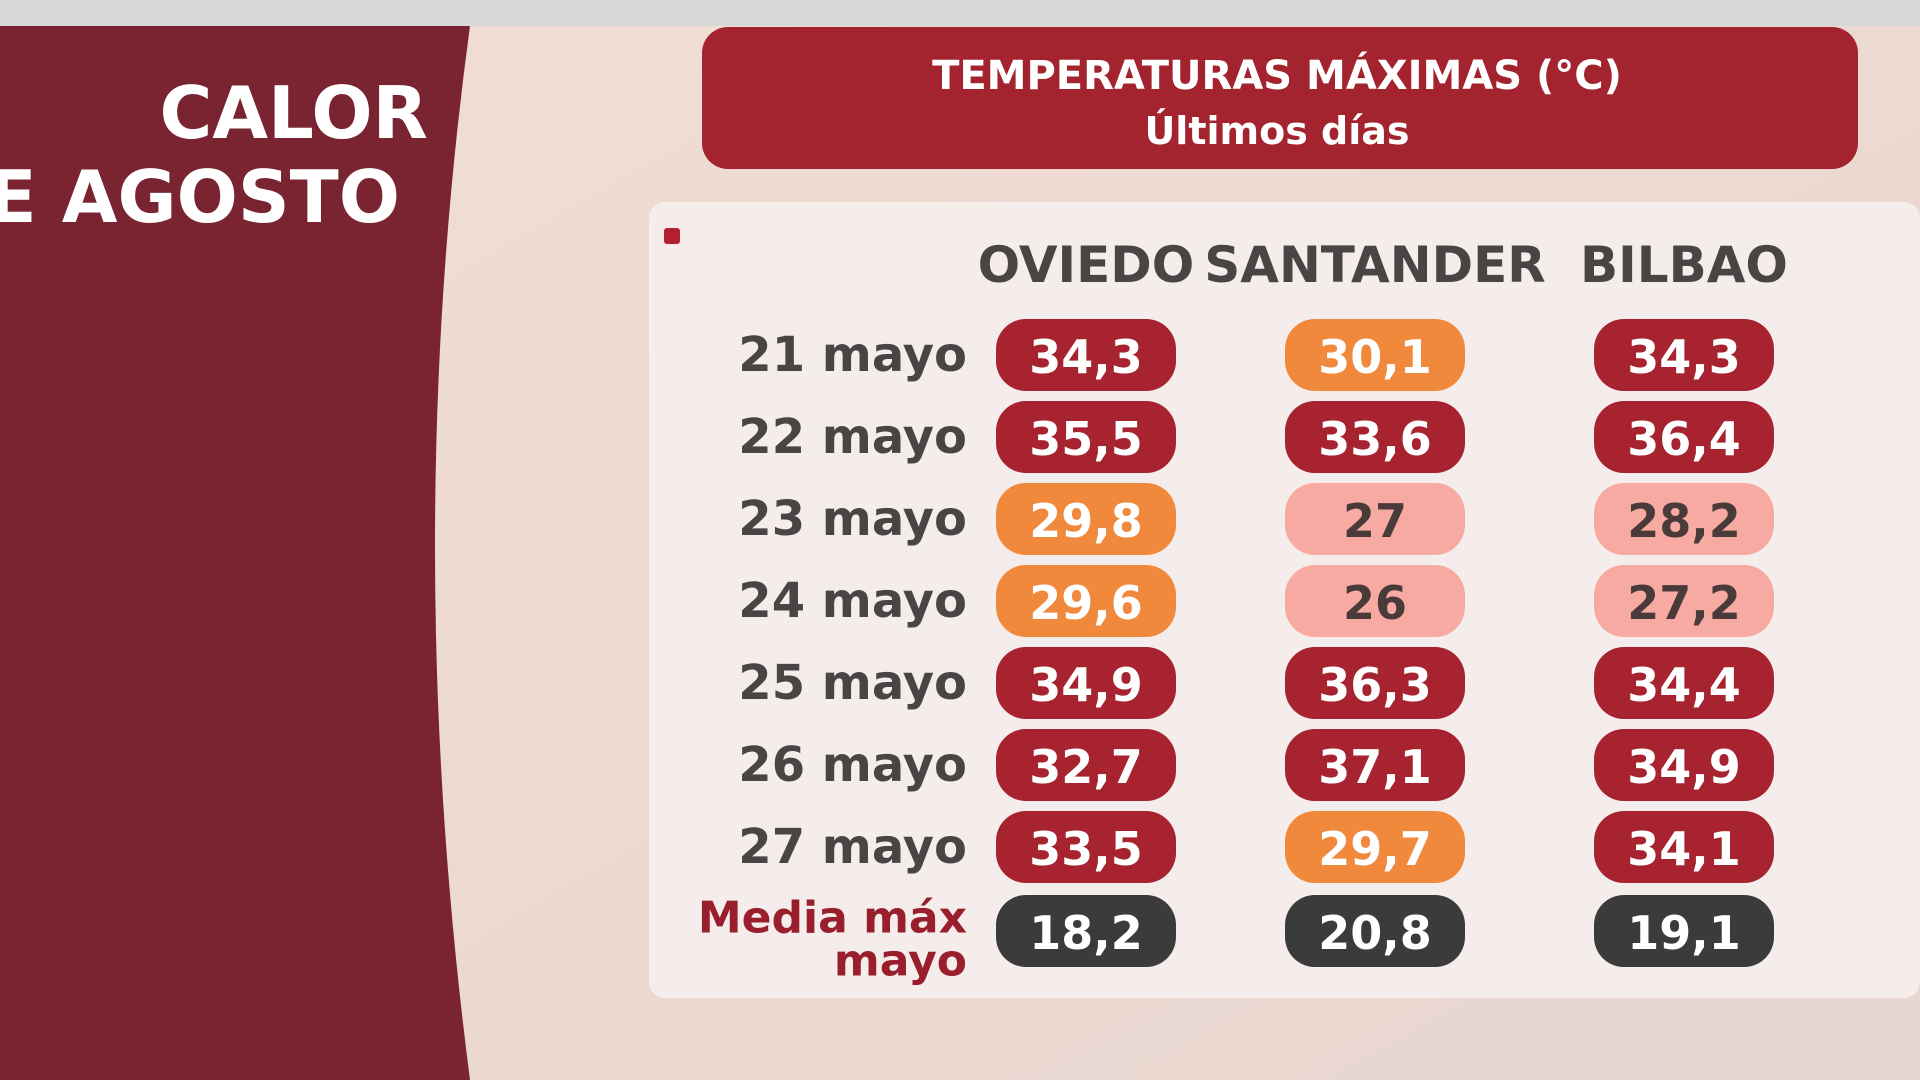 This screenshot has height=1084, width=1920. Describe the element at coordinates (852, 847) in the screenshot. I see `row-label: 27 mayo` at that location.